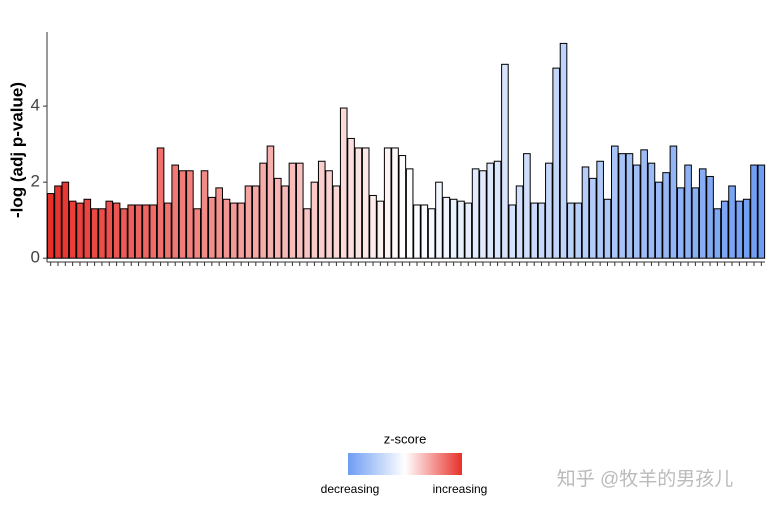 The height and width of the screenshot is (510, 771). Describe the element at coordinates (350, 489) in the screenshot. I see `legend-label: decreasing` at that location.